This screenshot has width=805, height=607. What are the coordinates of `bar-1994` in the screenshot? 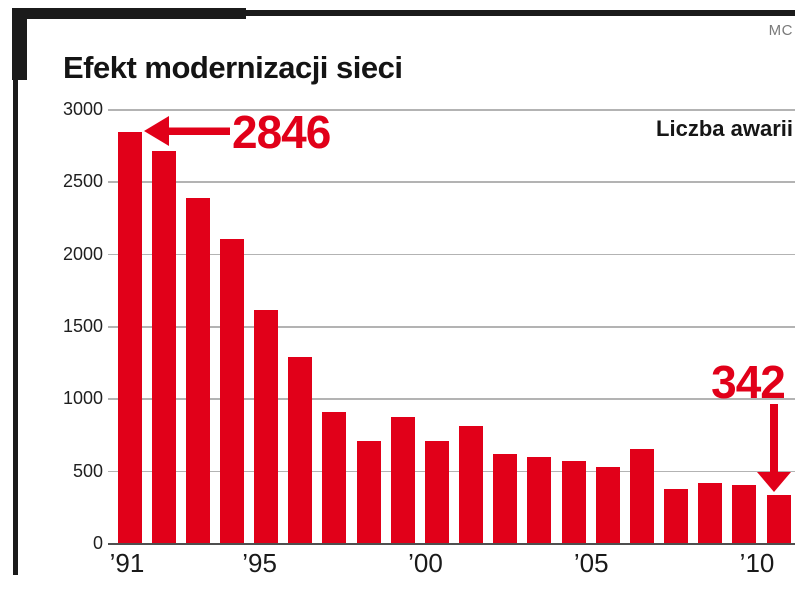 It's located at (231, 391).